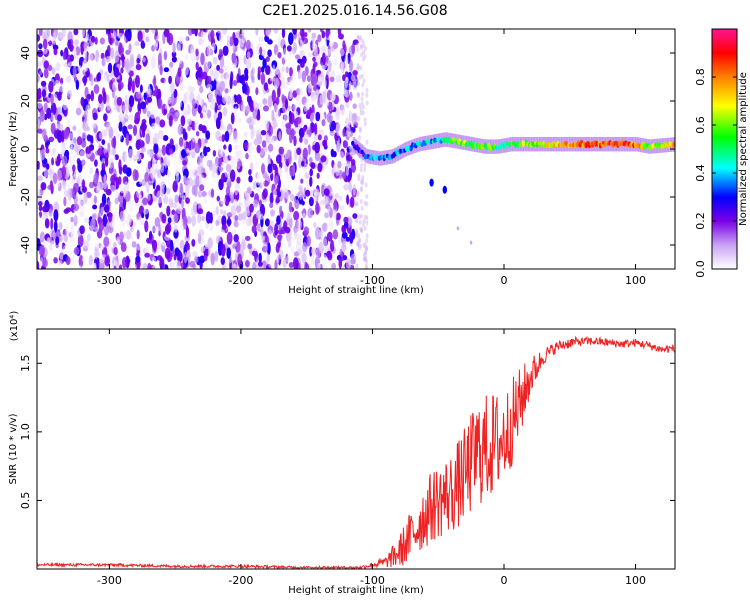  What do you see at coordinates (14, 326) in the screenshot?
I see `snr-multiplier-label: (x10⁴)` at bounding box center [14, 326].